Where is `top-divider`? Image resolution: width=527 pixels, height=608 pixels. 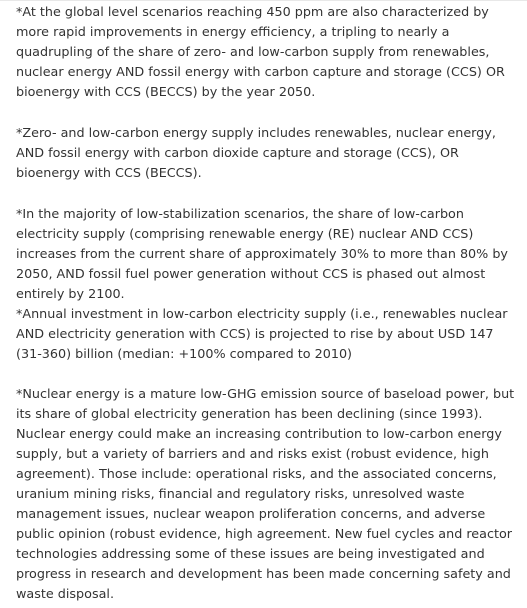 top-divider is located at coordinates (263, 0).